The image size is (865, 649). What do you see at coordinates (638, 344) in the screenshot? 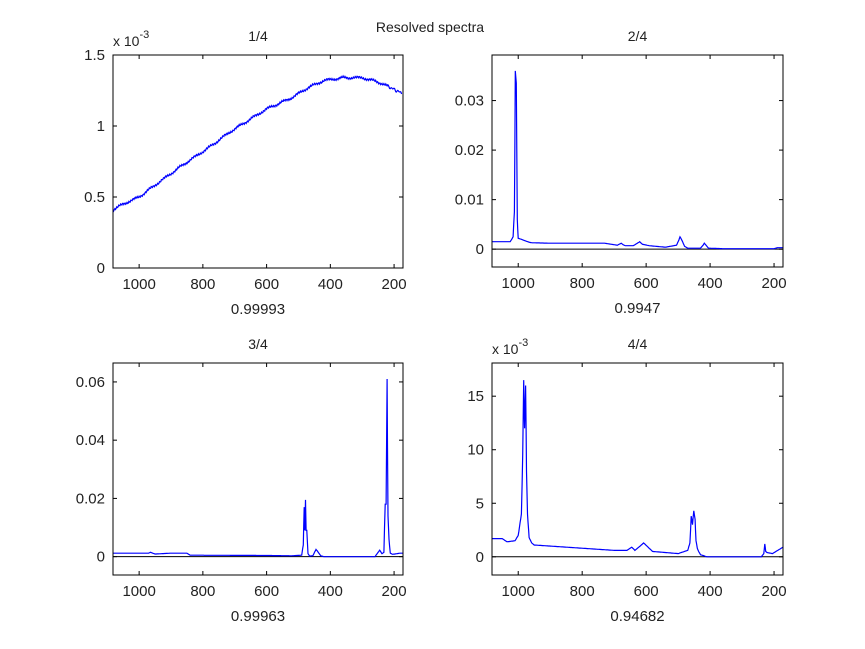
I see `subplot-title: 4/4` at bounding box center [638, 344].